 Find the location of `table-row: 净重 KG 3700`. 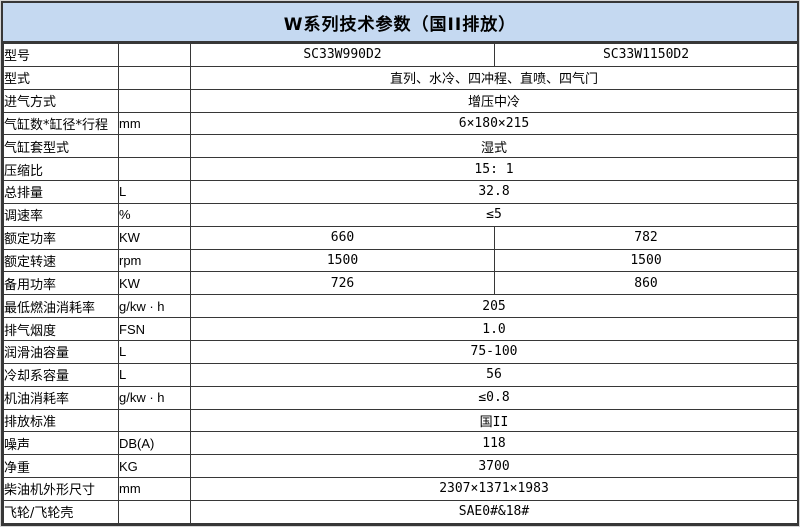

table-row: 净重 KG 3700 is located at coordinates (400, 466).